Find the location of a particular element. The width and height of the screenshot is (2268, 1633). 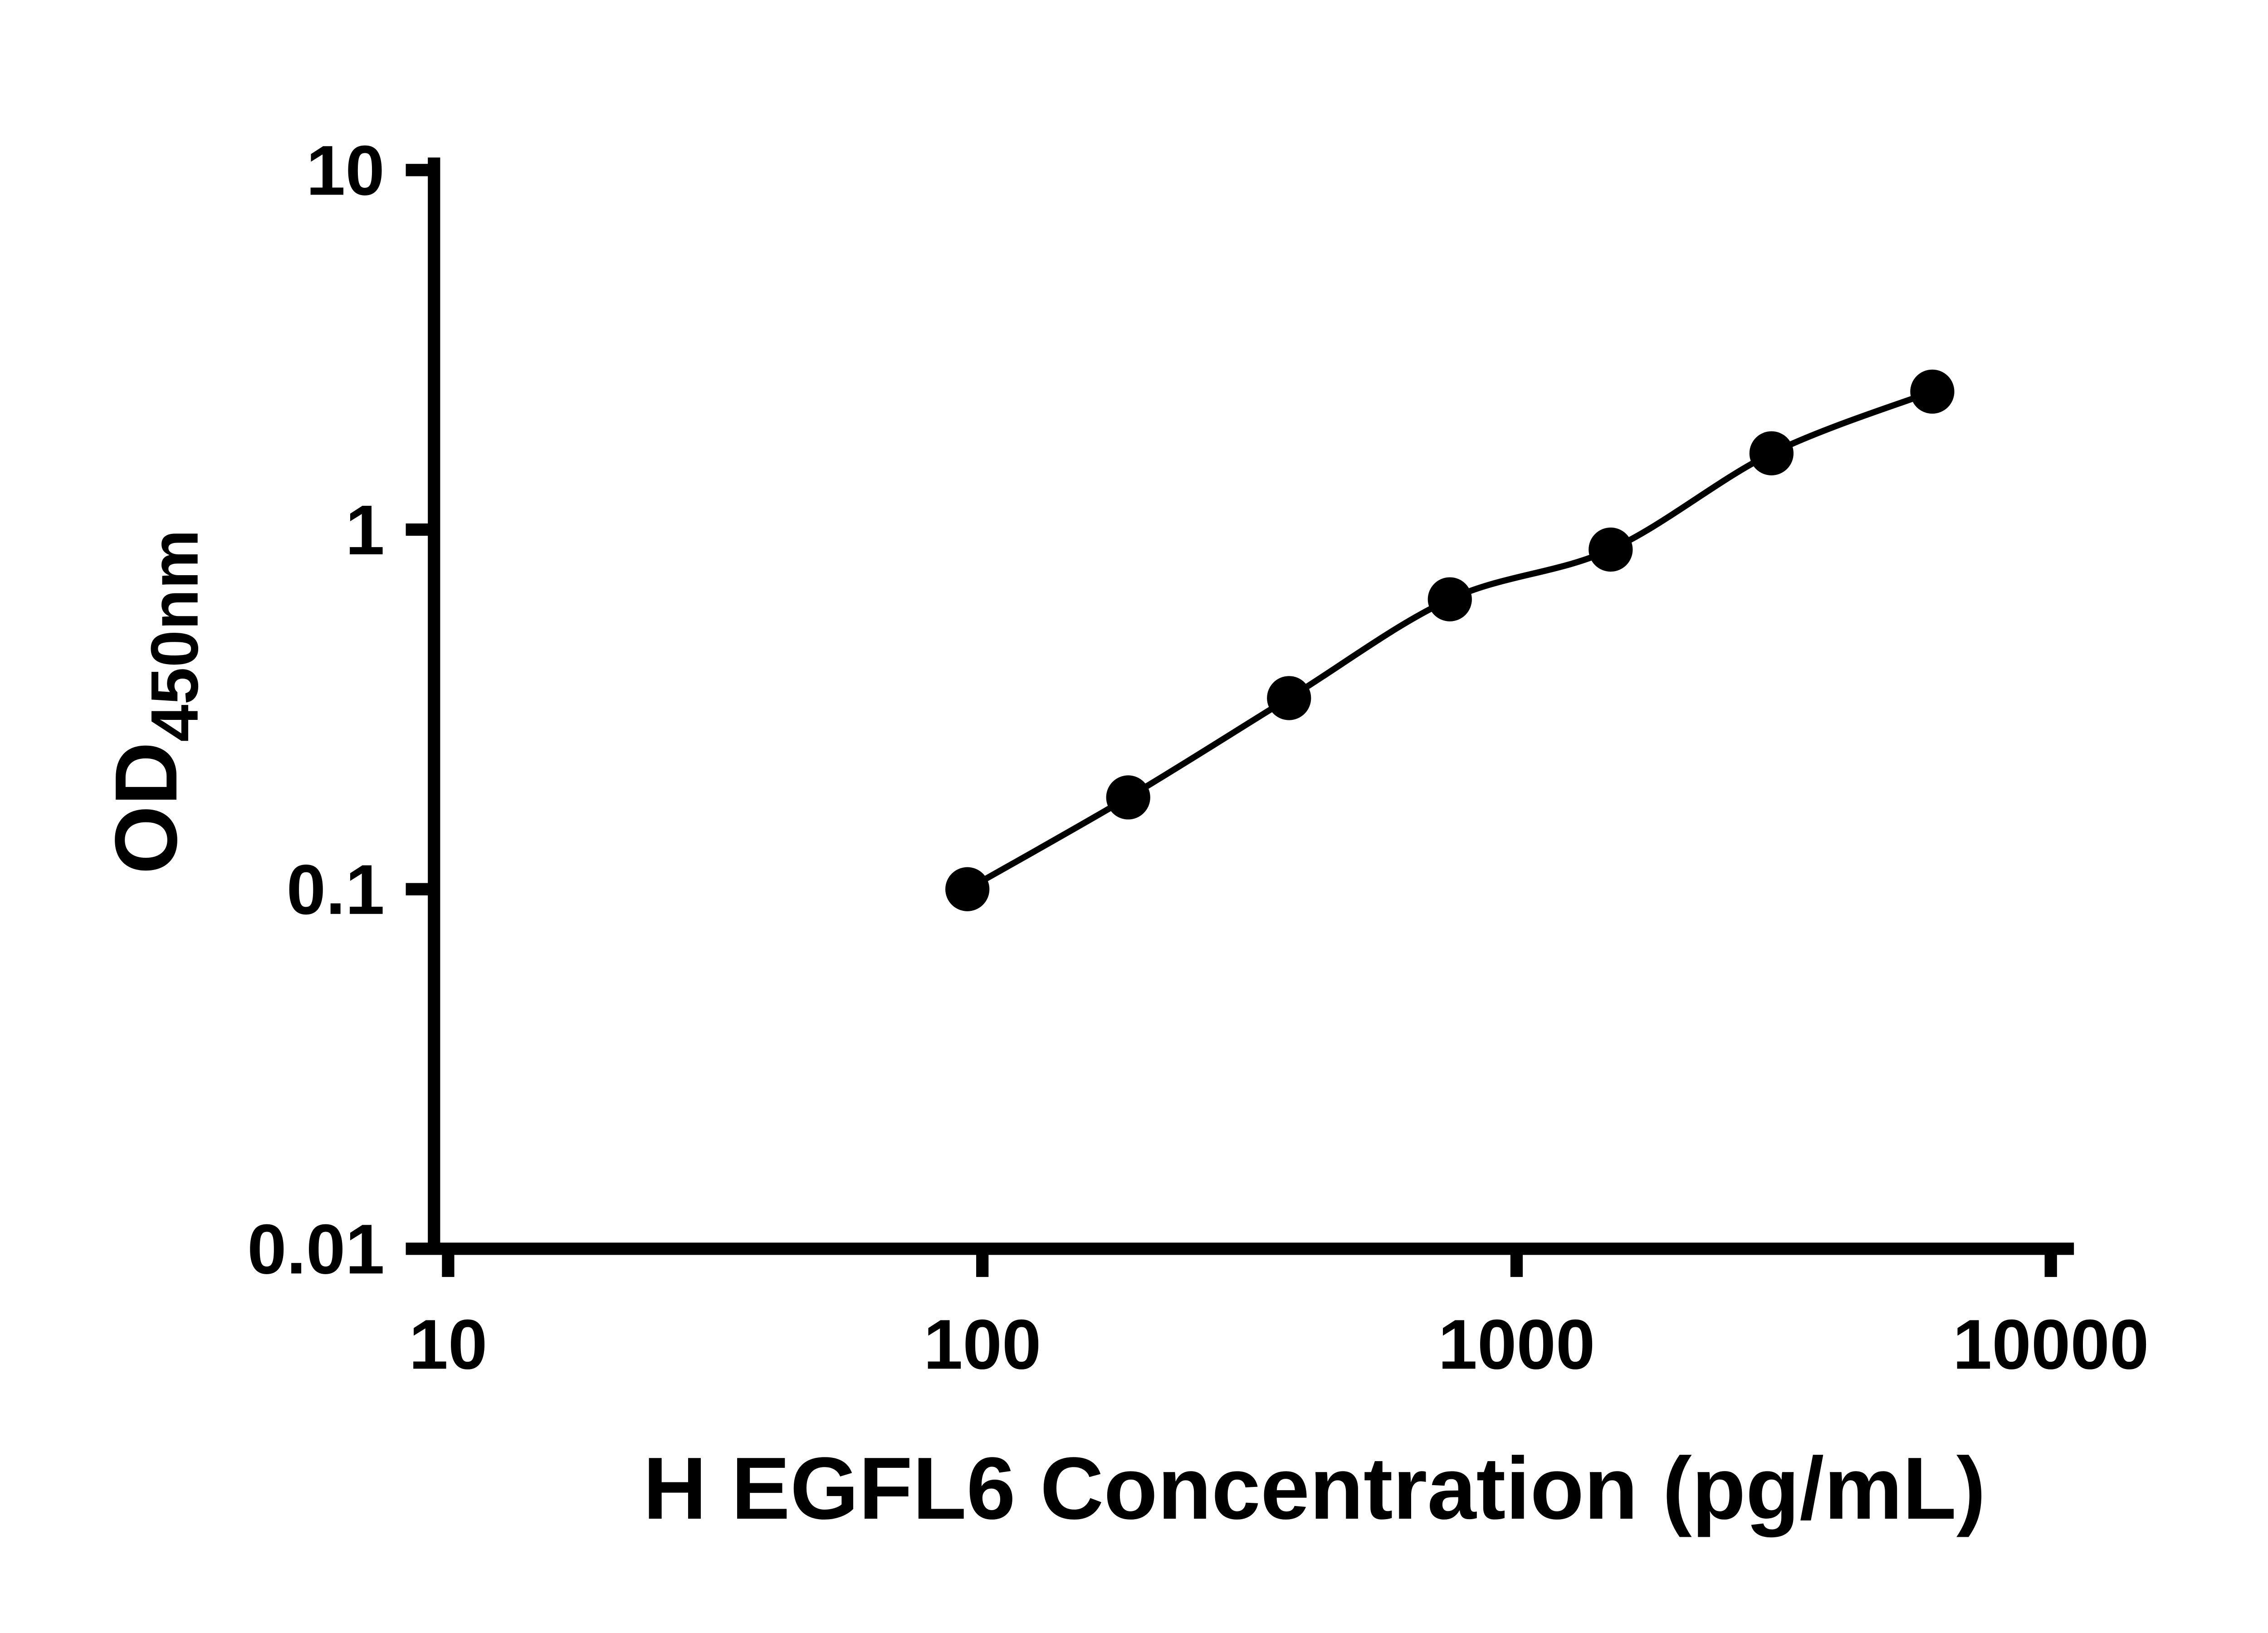

x-axis-label: H EGFL6 Concentration (pg/mL) is located at coordinates (1315, 1488).